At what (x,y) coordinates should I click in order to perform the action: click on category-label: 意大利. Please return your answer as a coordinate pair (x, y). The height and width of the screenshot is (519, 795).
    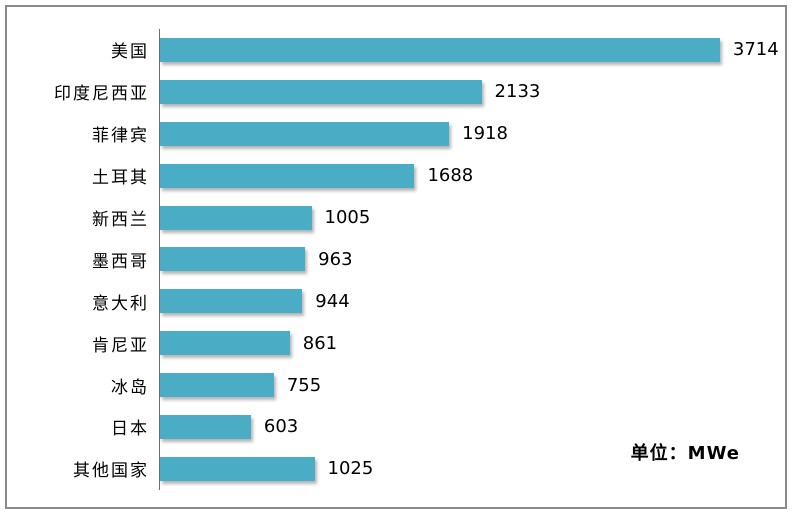
    Looking at the image, I should click on (120, 303).